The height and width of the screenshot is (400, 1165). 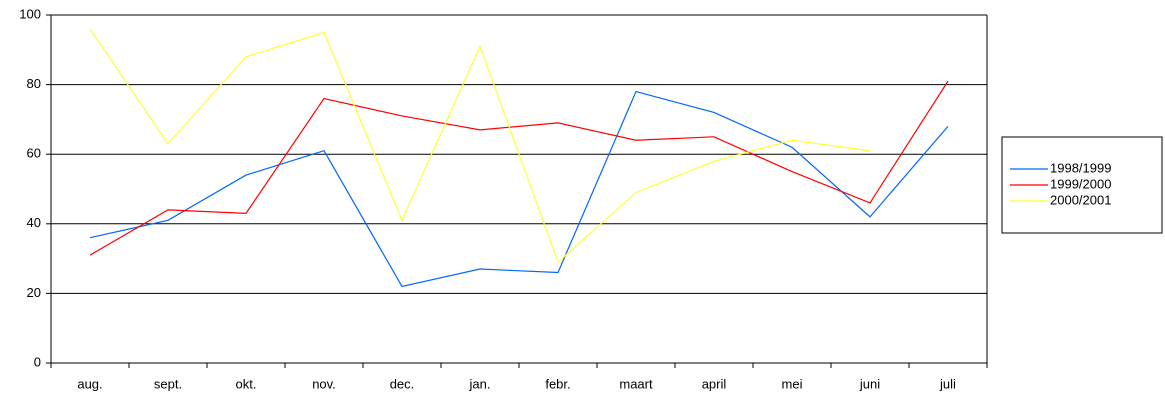 What do you see at coordinates (37, 361) in the screenshot?
I see `y-tick-label: 0` at bounding box center [37, 361].